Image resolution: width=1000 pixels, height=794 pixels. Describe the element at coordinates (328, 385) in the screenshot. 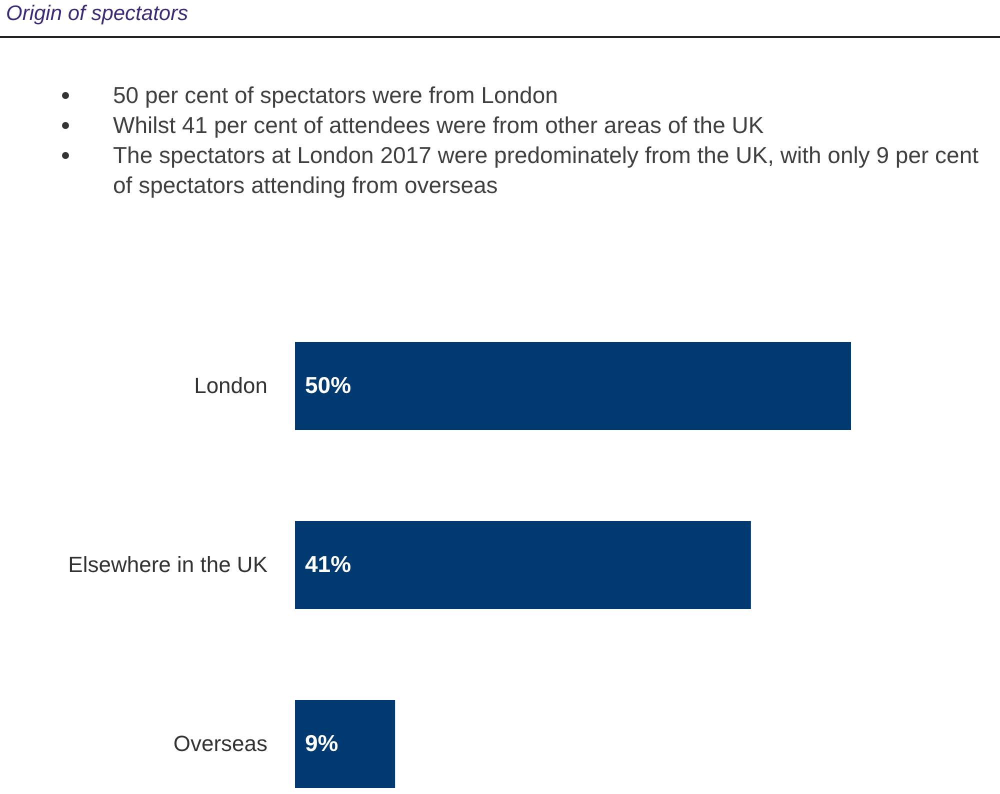

I see `data-label: 50%` at that location.